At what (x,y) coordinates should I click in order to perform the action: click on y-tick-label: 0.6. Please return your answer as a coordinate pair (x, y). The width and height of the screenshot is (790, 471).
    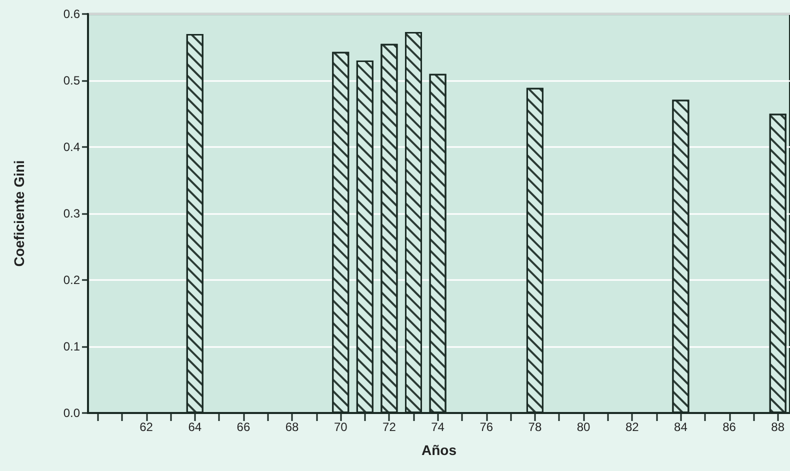
    Looking at the image, I should click on (71, 14).